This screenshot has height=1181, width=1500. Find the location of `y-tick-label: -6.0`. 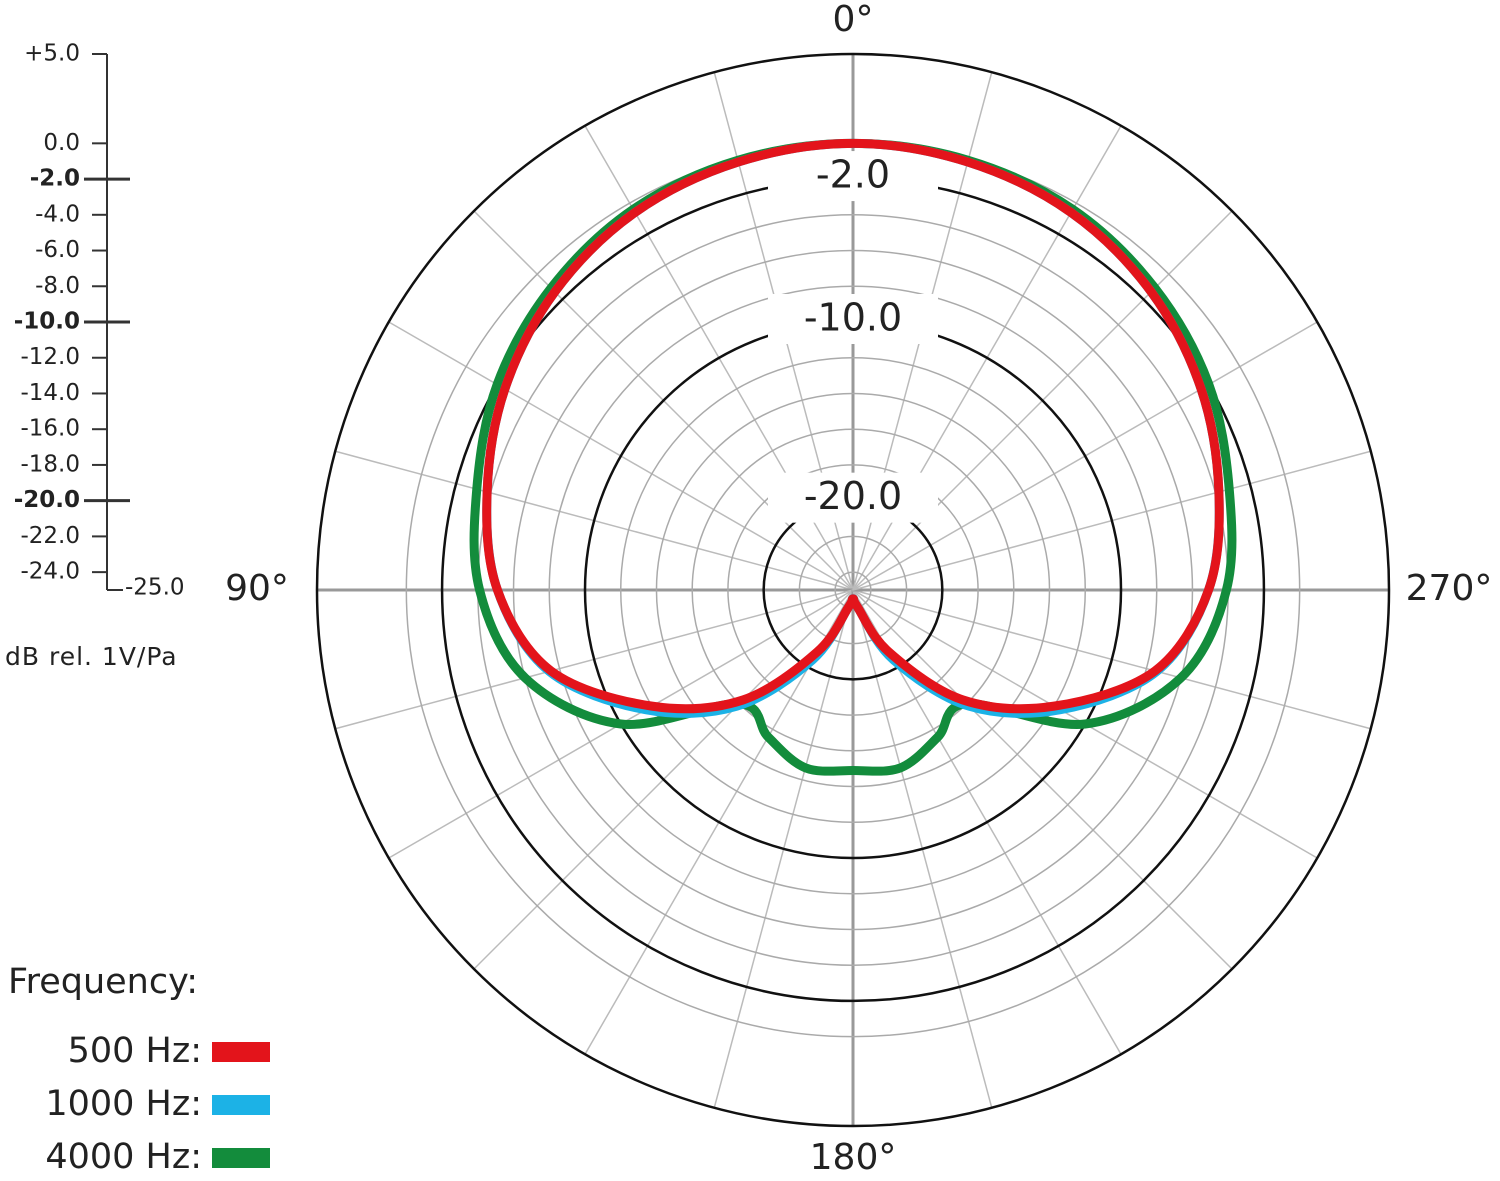

y-tick-label: -6.0 is located at coordinates (57, 250).